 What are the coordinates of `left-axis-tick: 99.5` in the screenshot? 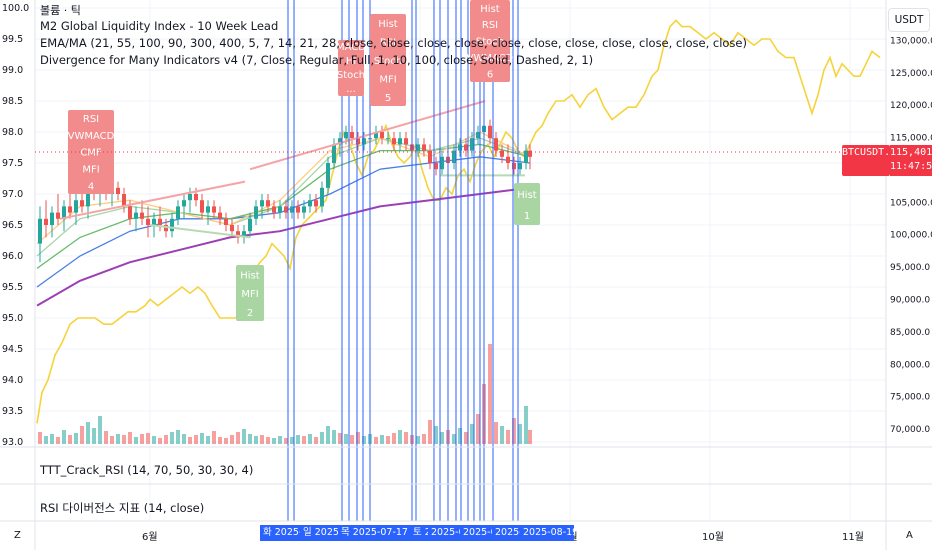 It's located at (12, 39).